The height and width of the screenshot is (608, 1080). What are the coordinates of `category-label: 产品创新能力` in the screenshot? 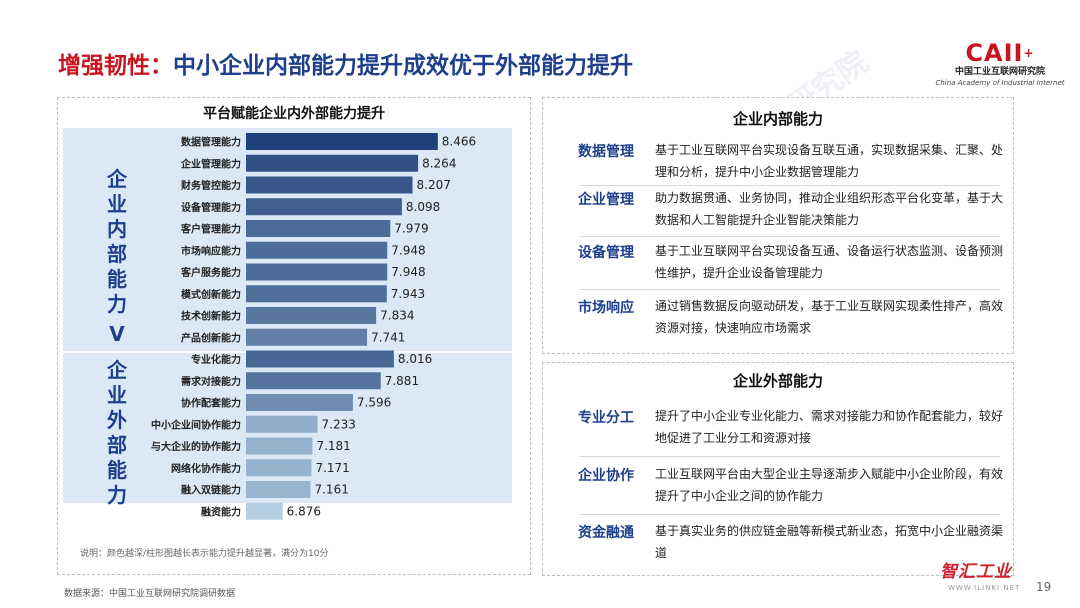 It's located at (211, 337).